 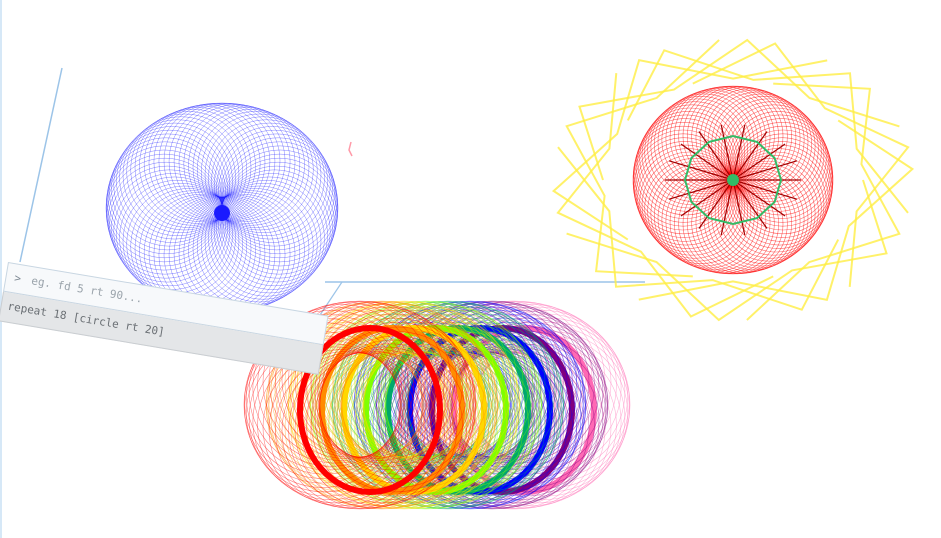 I want to click on panel-edge-left, so click(x=41, y=165).